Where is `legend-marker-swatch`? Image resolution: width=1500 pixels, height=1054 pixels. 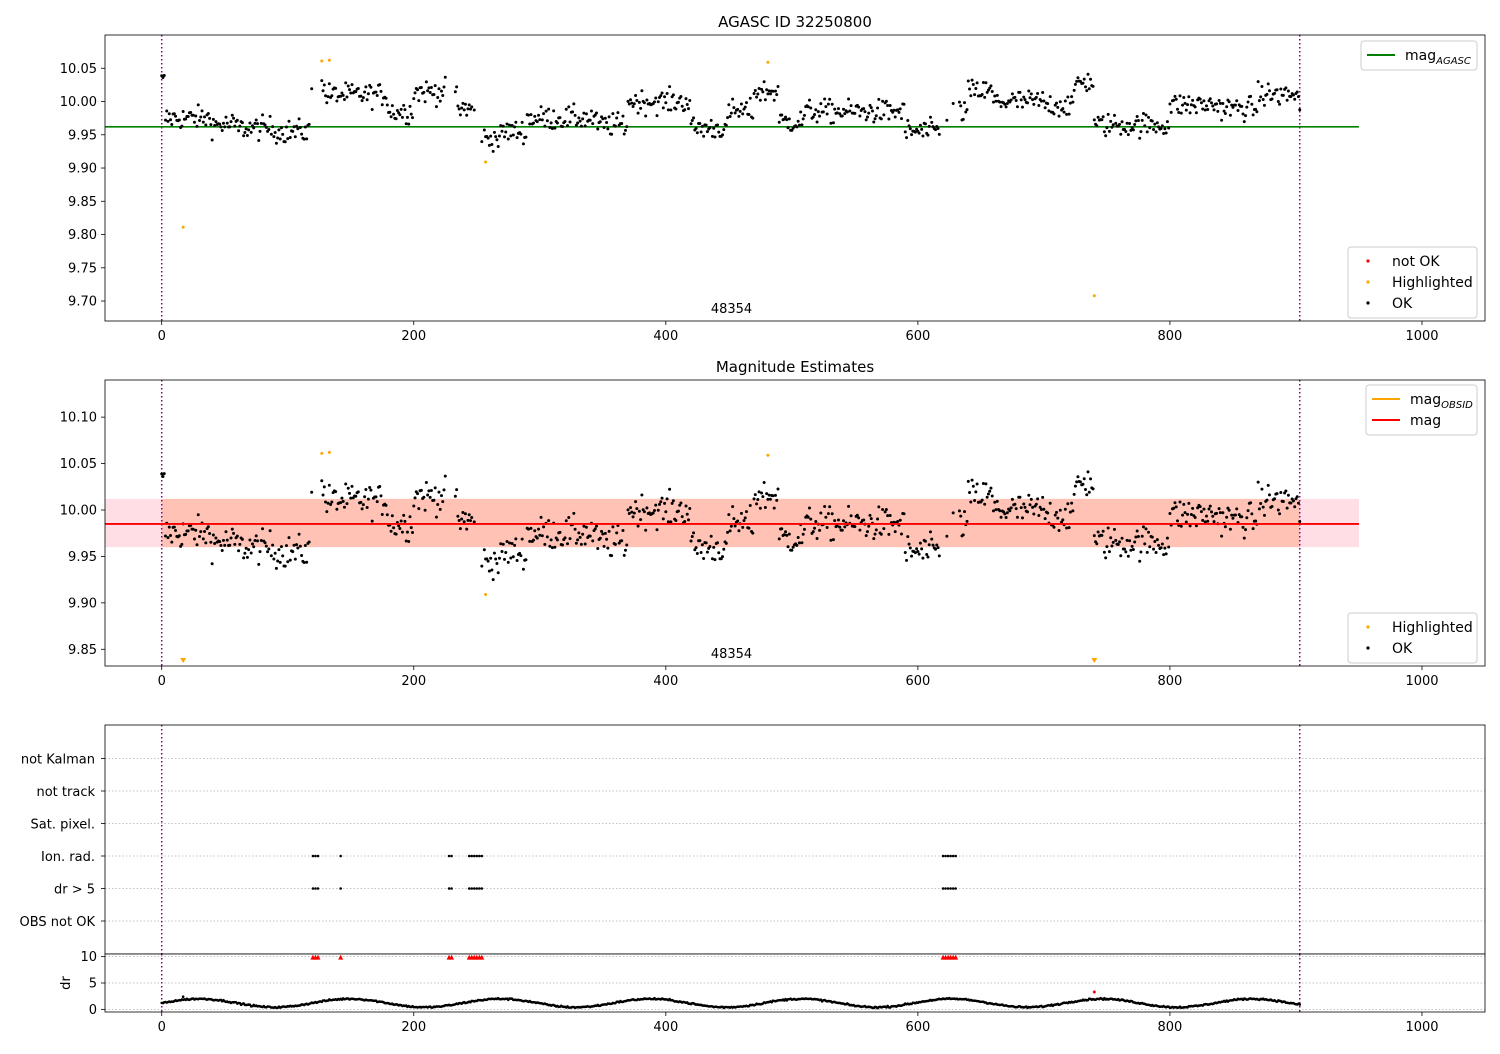
legend-marker-swatch is located at coordinates (1368, 282).